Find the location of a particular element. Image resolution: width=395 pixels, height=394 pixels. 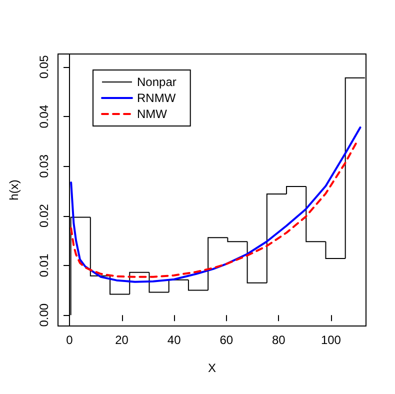

y-tick-label: 0.00 is located at coordinates (44, 315).